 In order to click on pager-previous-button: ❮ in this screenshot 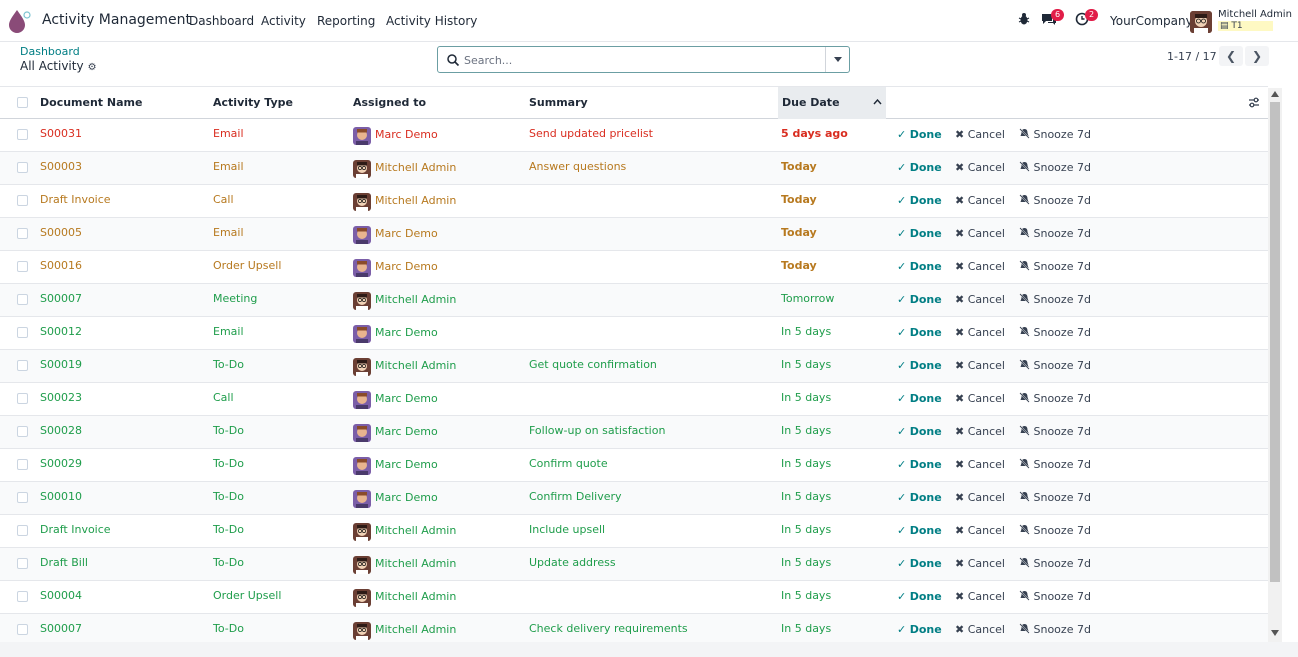, I will do `click(1231, 56)`.